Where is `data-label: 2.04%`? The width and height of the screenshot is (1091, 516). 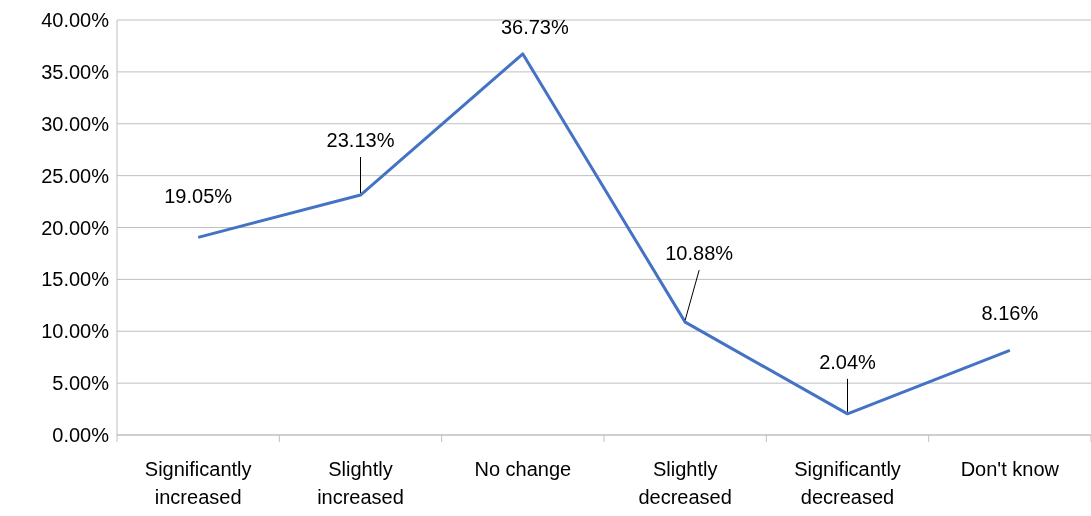 data-label: 2.04% is located at coordinates (848, 361).